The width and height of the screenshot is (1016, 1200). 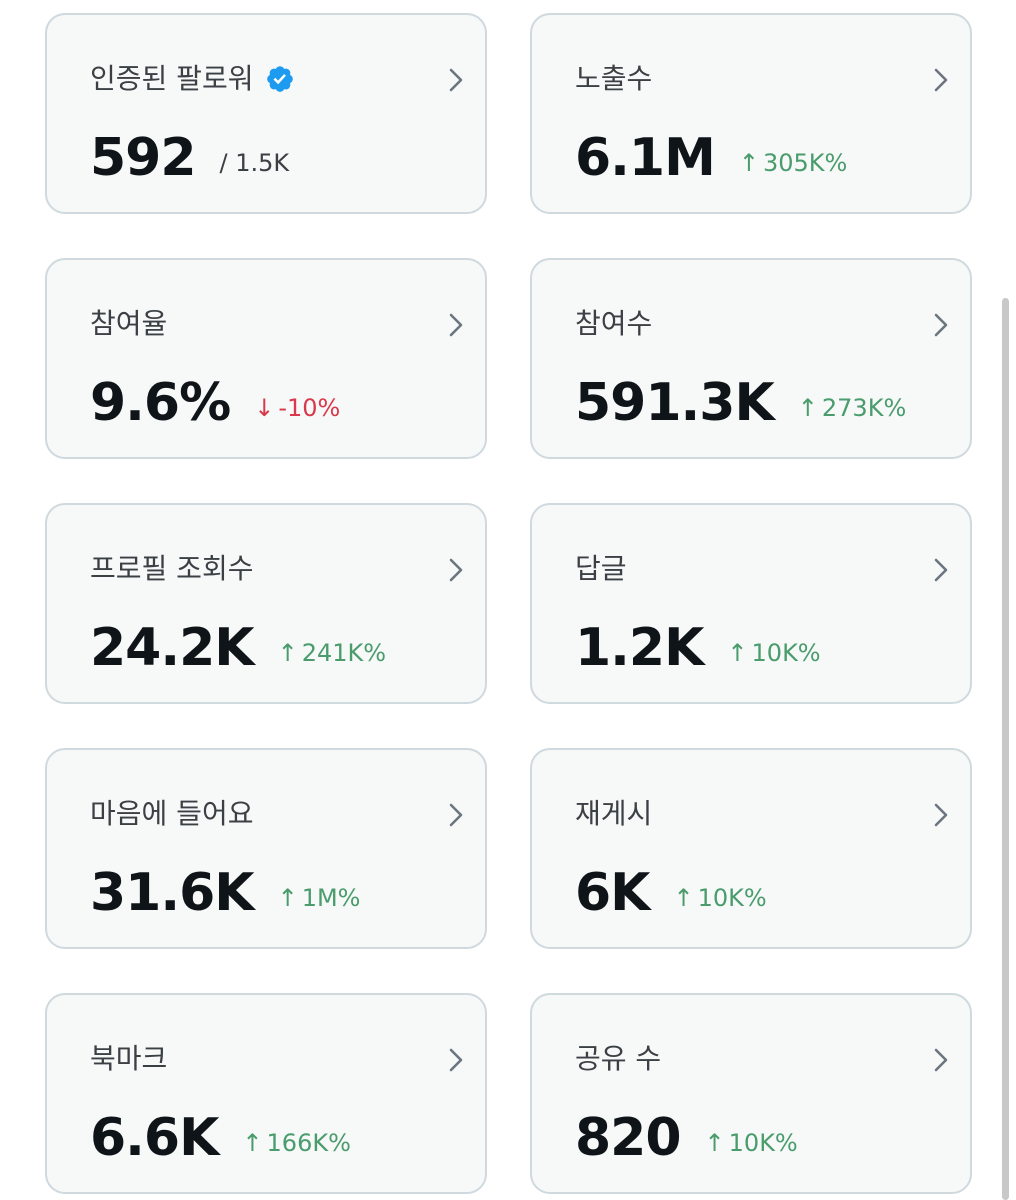 What do you see at coordinates (614, 323) in the screenshot?
I see `card-label: 참여수` at bounding box center [614, 323].